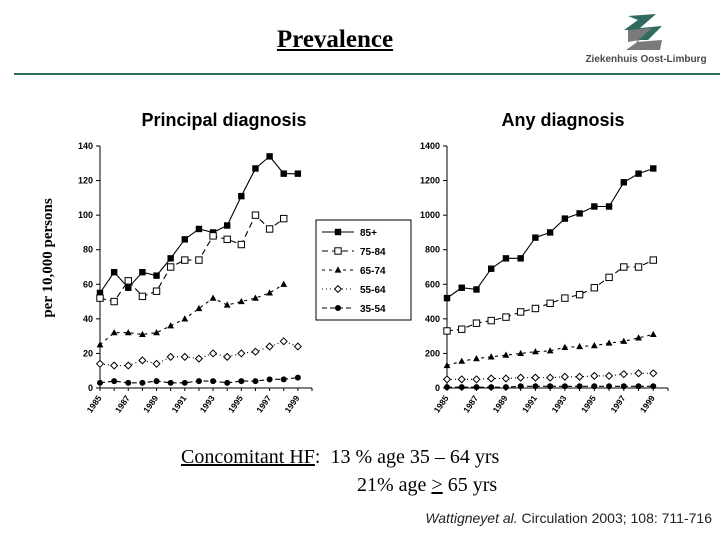 The image size is (720, 540). I want to click on x-tick-label: 1997, so click(263, 403).